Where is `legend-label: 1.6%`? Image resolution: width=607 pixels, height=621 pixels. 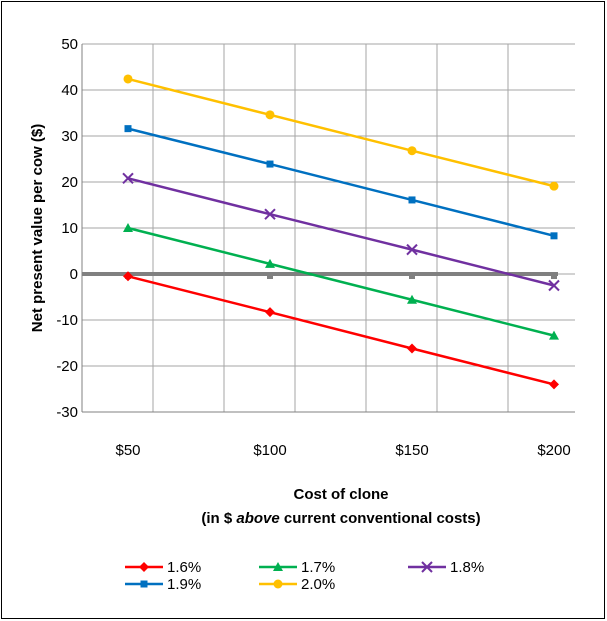 legend-label: 1.6% is located at coordinates (184, 567).